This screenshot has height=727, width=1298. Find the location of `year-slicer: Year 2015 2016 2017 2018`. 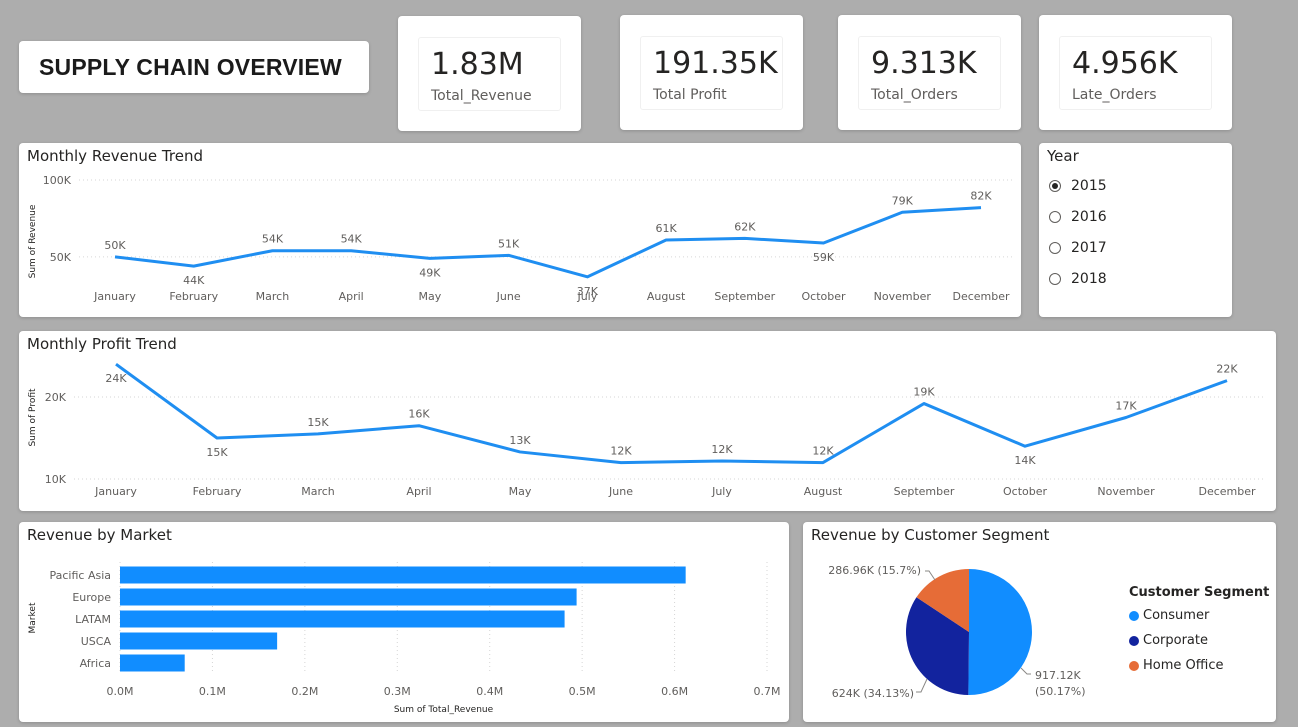

year-slicer: Year 2015 2016 2017 2018 is located at coordinates (1135, 230).